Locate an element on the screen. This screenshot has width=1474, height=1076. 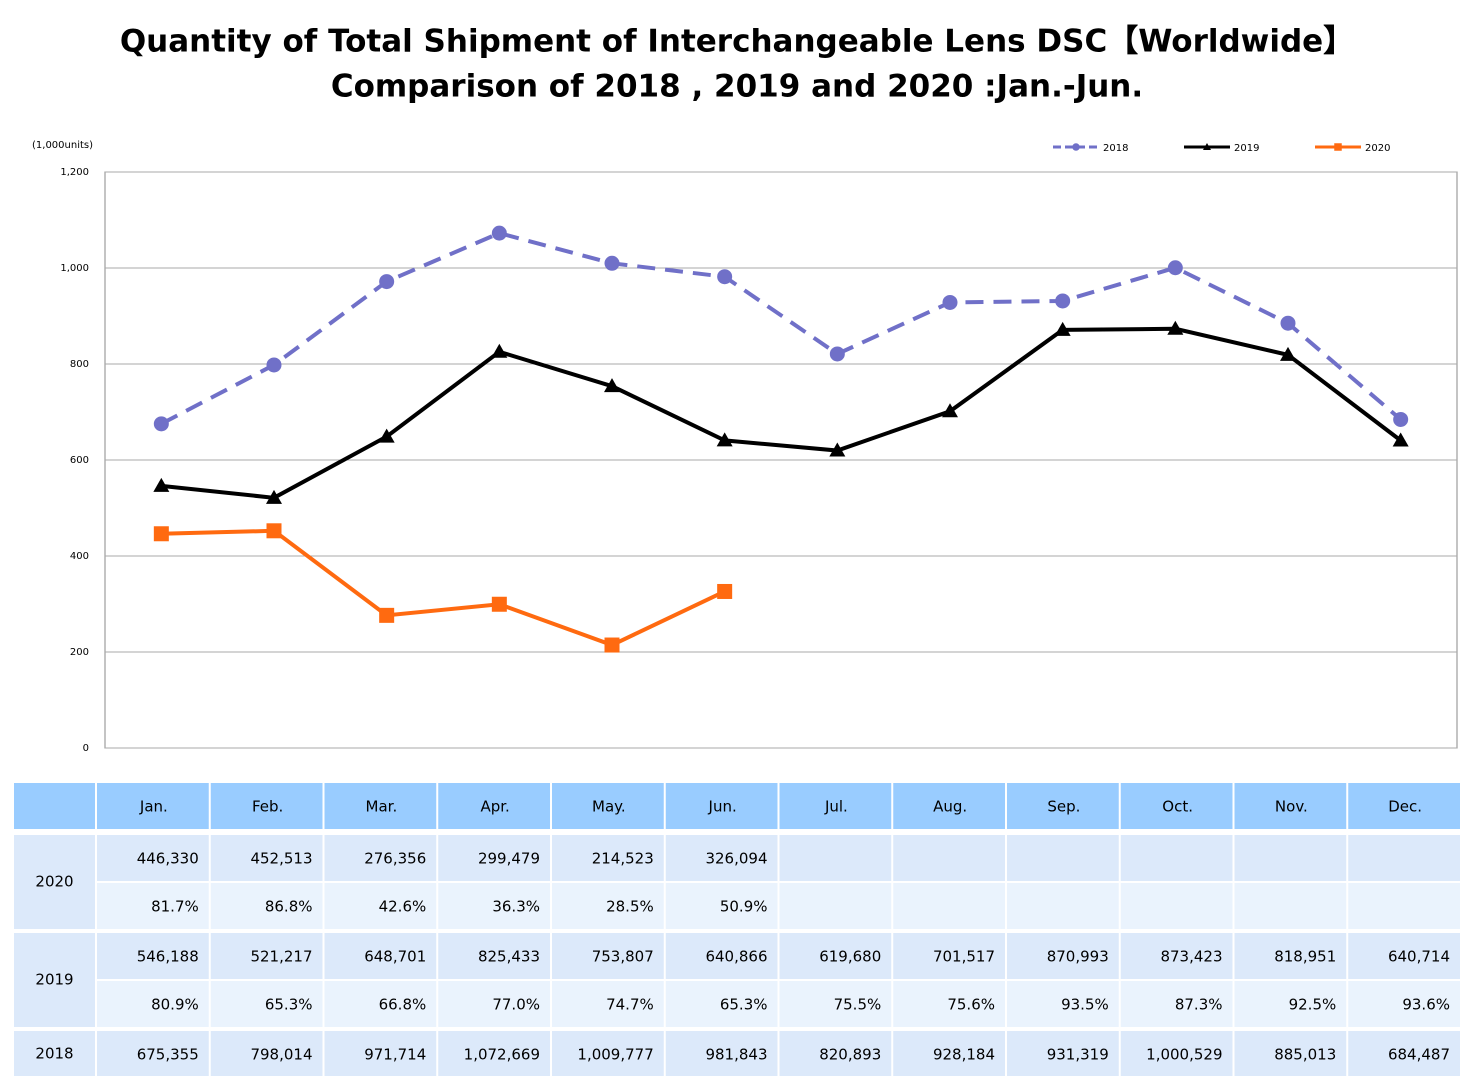
legend-marker is located at coordinates (1338, 147).